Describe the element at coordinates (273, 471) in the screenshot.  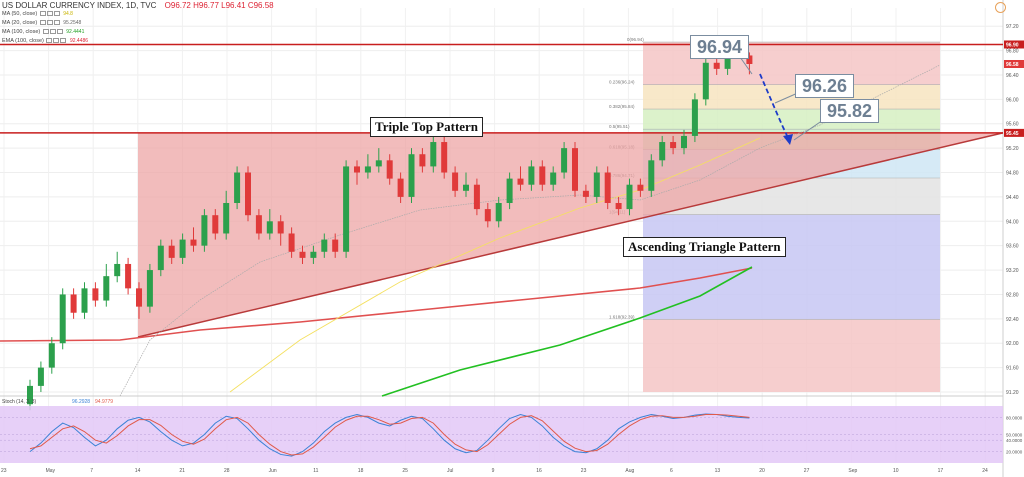
I see `x-tick-label: Jun` at that location.